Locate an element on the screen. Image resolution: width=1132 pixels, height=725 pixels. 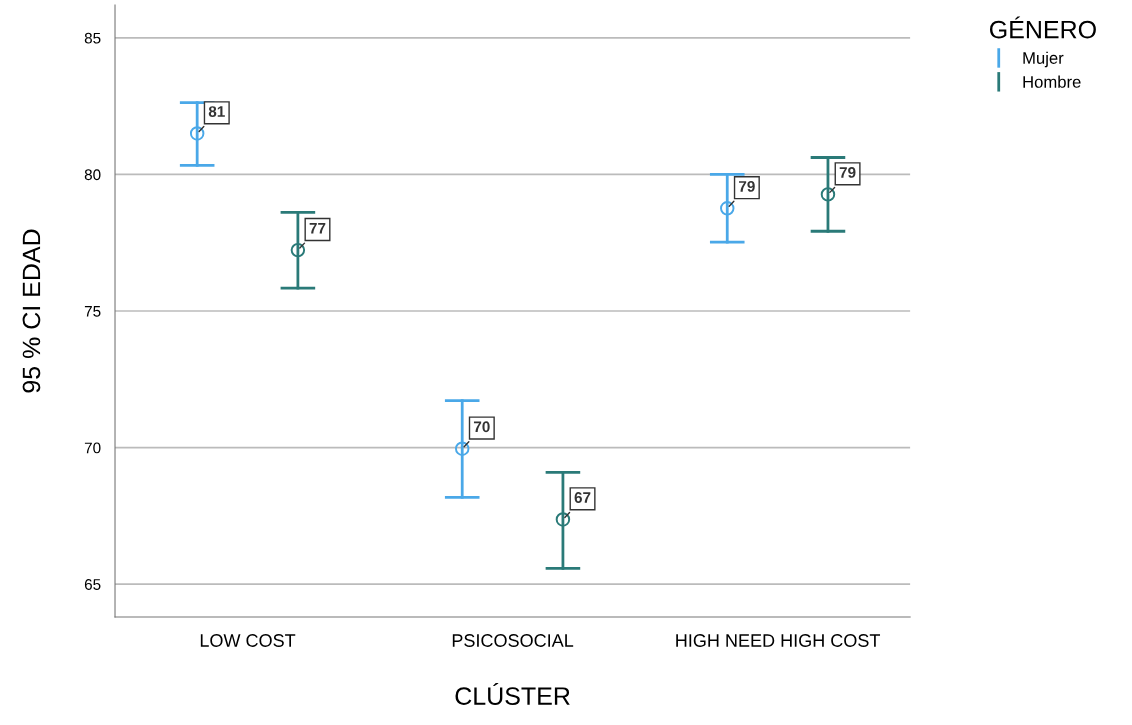
data-label: 70 is located at coordinates (481, 427).